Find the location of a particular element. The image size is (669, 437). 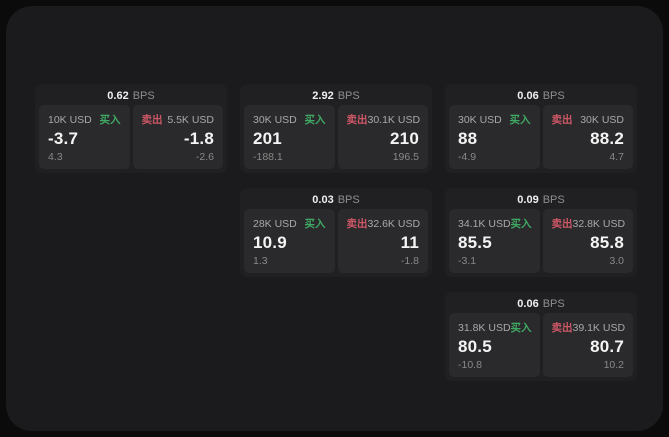

bps-value: 0.09 is located at coordinates (528, 200).